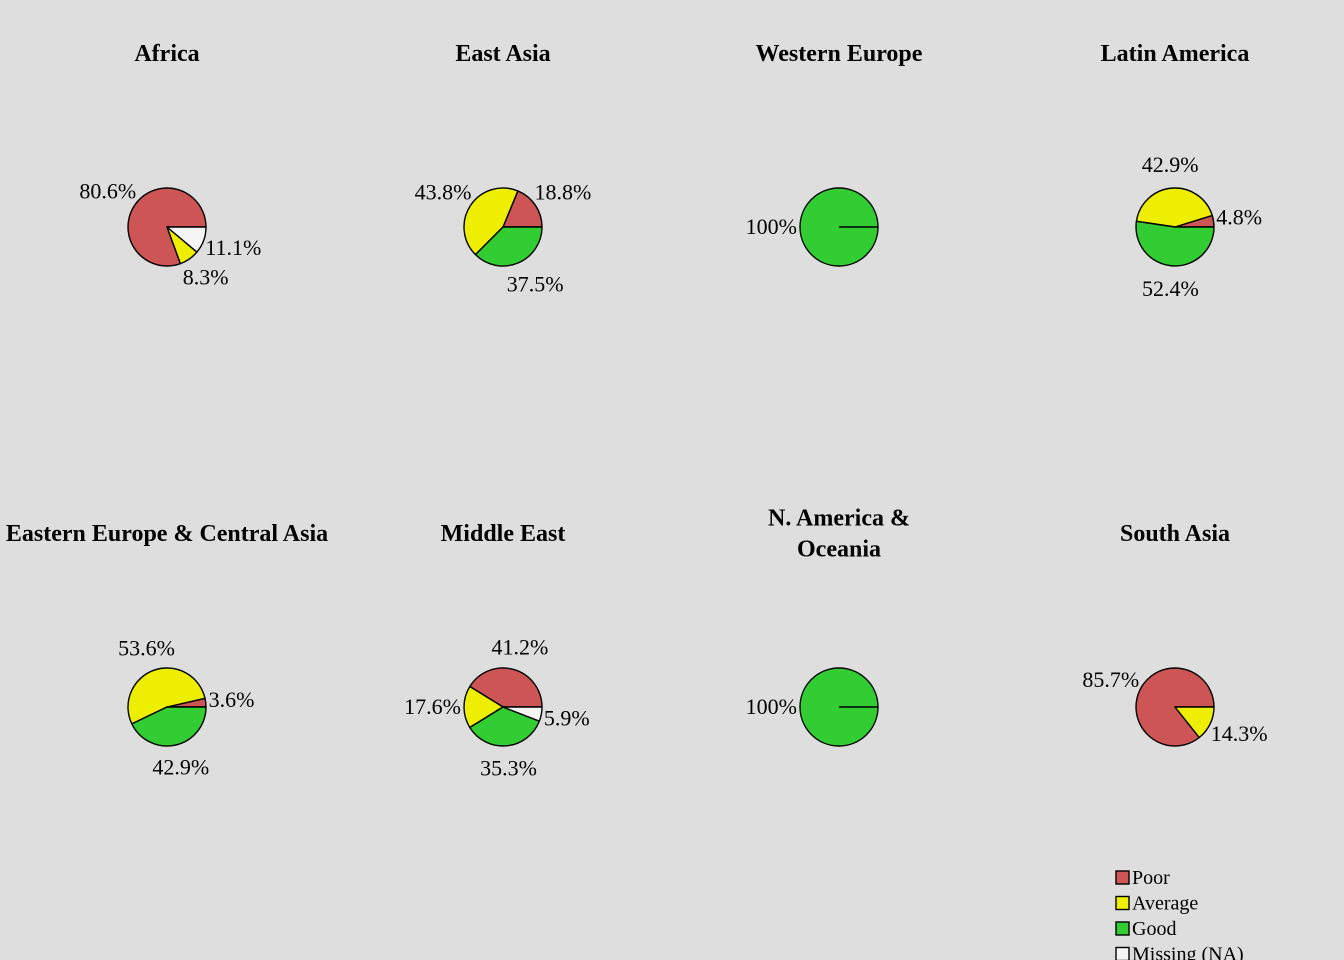 This screenshot has height=960, width=1344. What do you see at coordinates (839, 54) in the screenshot?
I see `panel-title: Western Europe` at bounding box center [839, 54].